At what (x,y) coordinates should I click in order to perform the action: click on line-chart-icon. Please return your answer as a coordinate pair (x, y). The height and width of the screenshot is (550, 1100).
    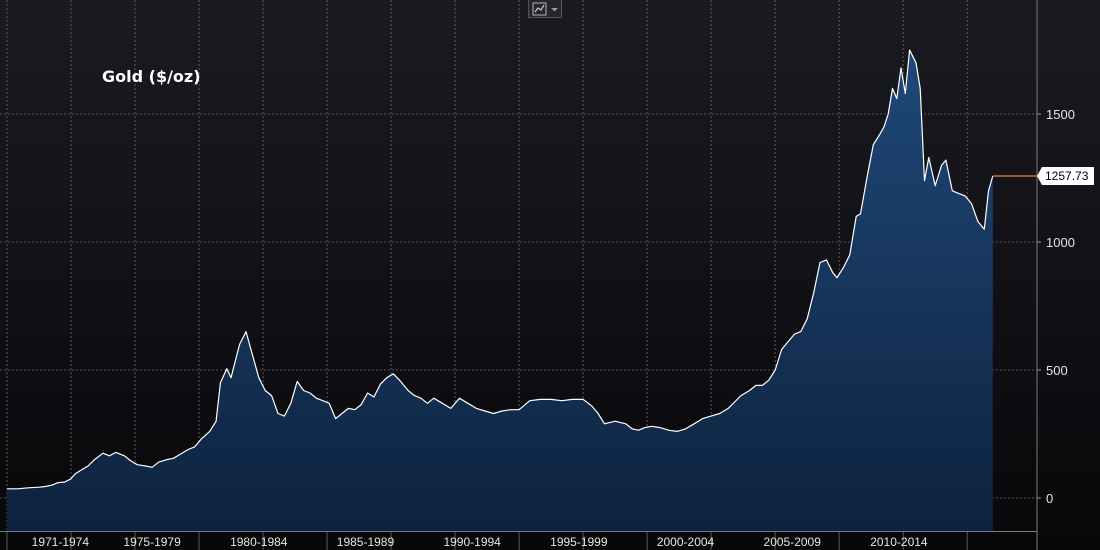
    Looking at the image, I should click on (539, 9).